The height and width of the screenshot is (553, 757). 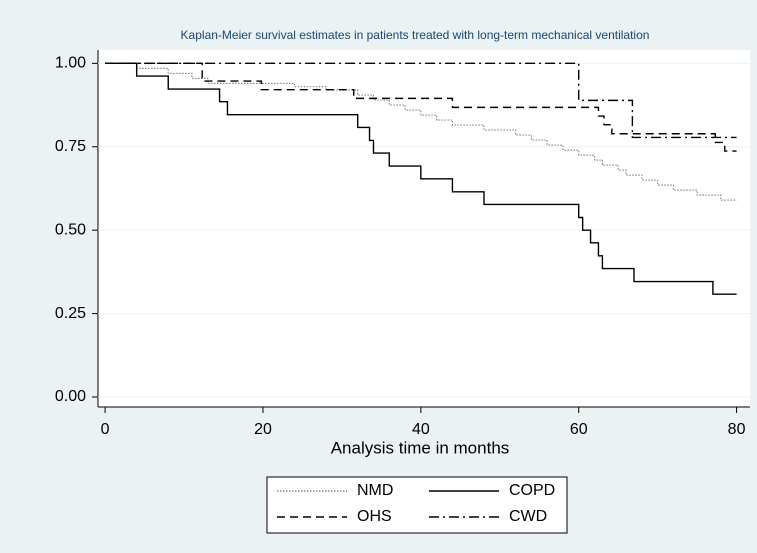 I want to click on legend-label: CWD, so click(x=528, y=516).